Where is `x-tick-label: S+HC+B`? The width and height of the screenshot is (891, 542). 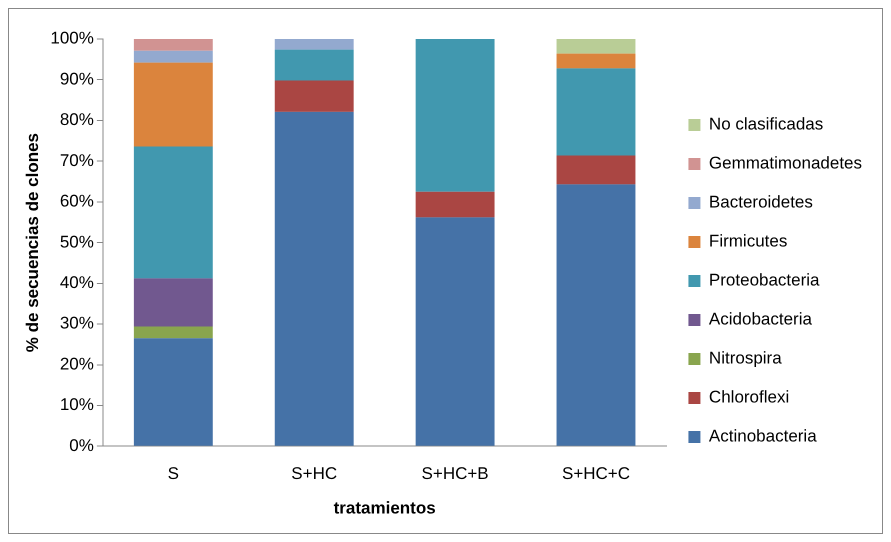
x-tick-label: S+HC+B is located at coordinates (455, 474).